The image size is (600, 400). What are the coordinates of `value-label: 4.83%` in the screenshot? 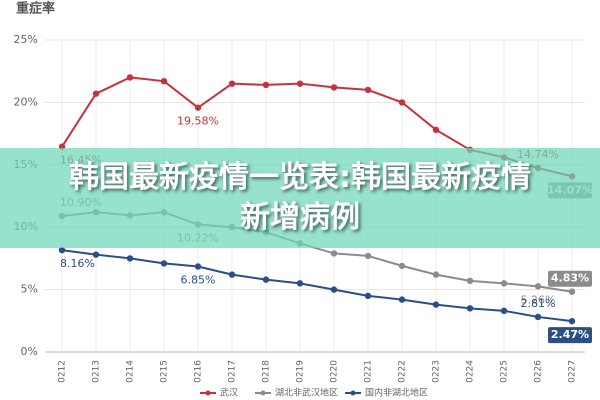 It's located at (570, 278).